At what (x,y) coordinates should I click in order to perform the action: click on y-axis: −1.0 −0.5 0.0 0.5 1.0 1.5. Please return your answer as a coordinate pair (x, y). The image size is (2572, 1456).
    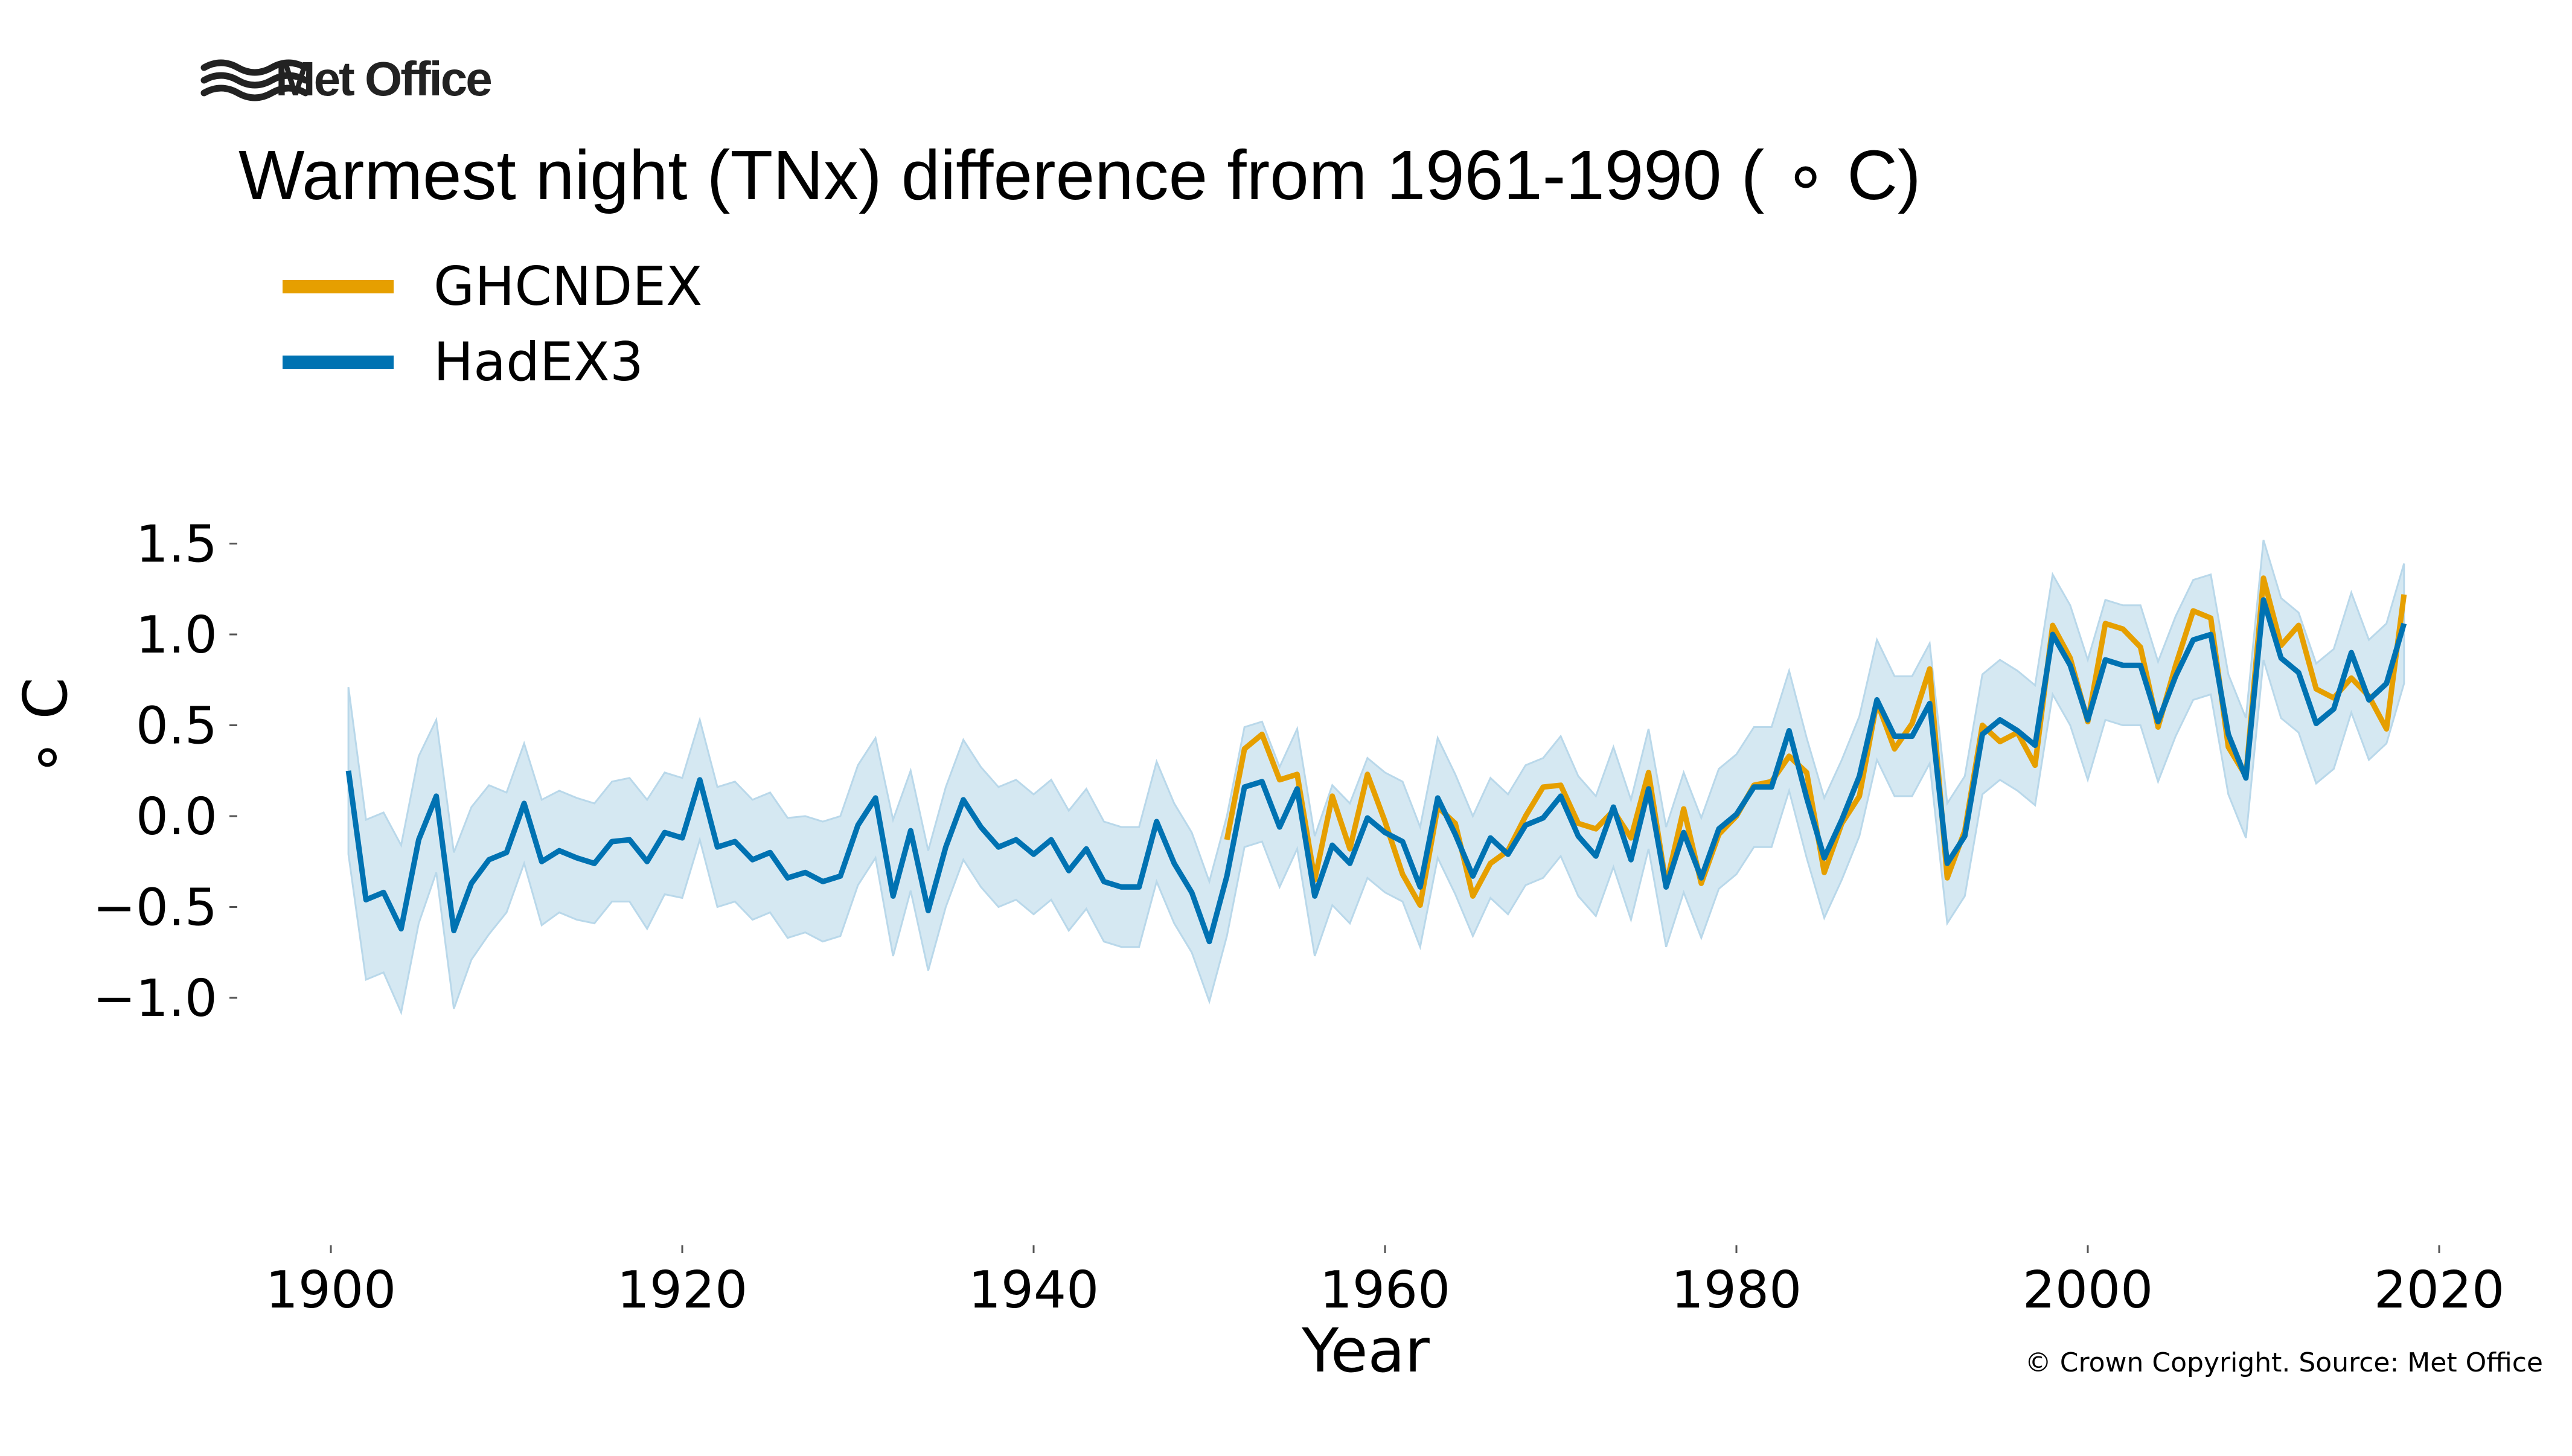
    Looking at the image, I should click on (165, 772).